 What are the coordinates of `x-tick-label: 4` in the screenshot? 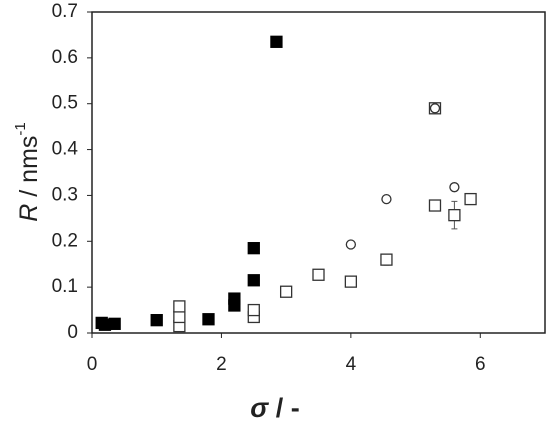 It's located at (351, 364).